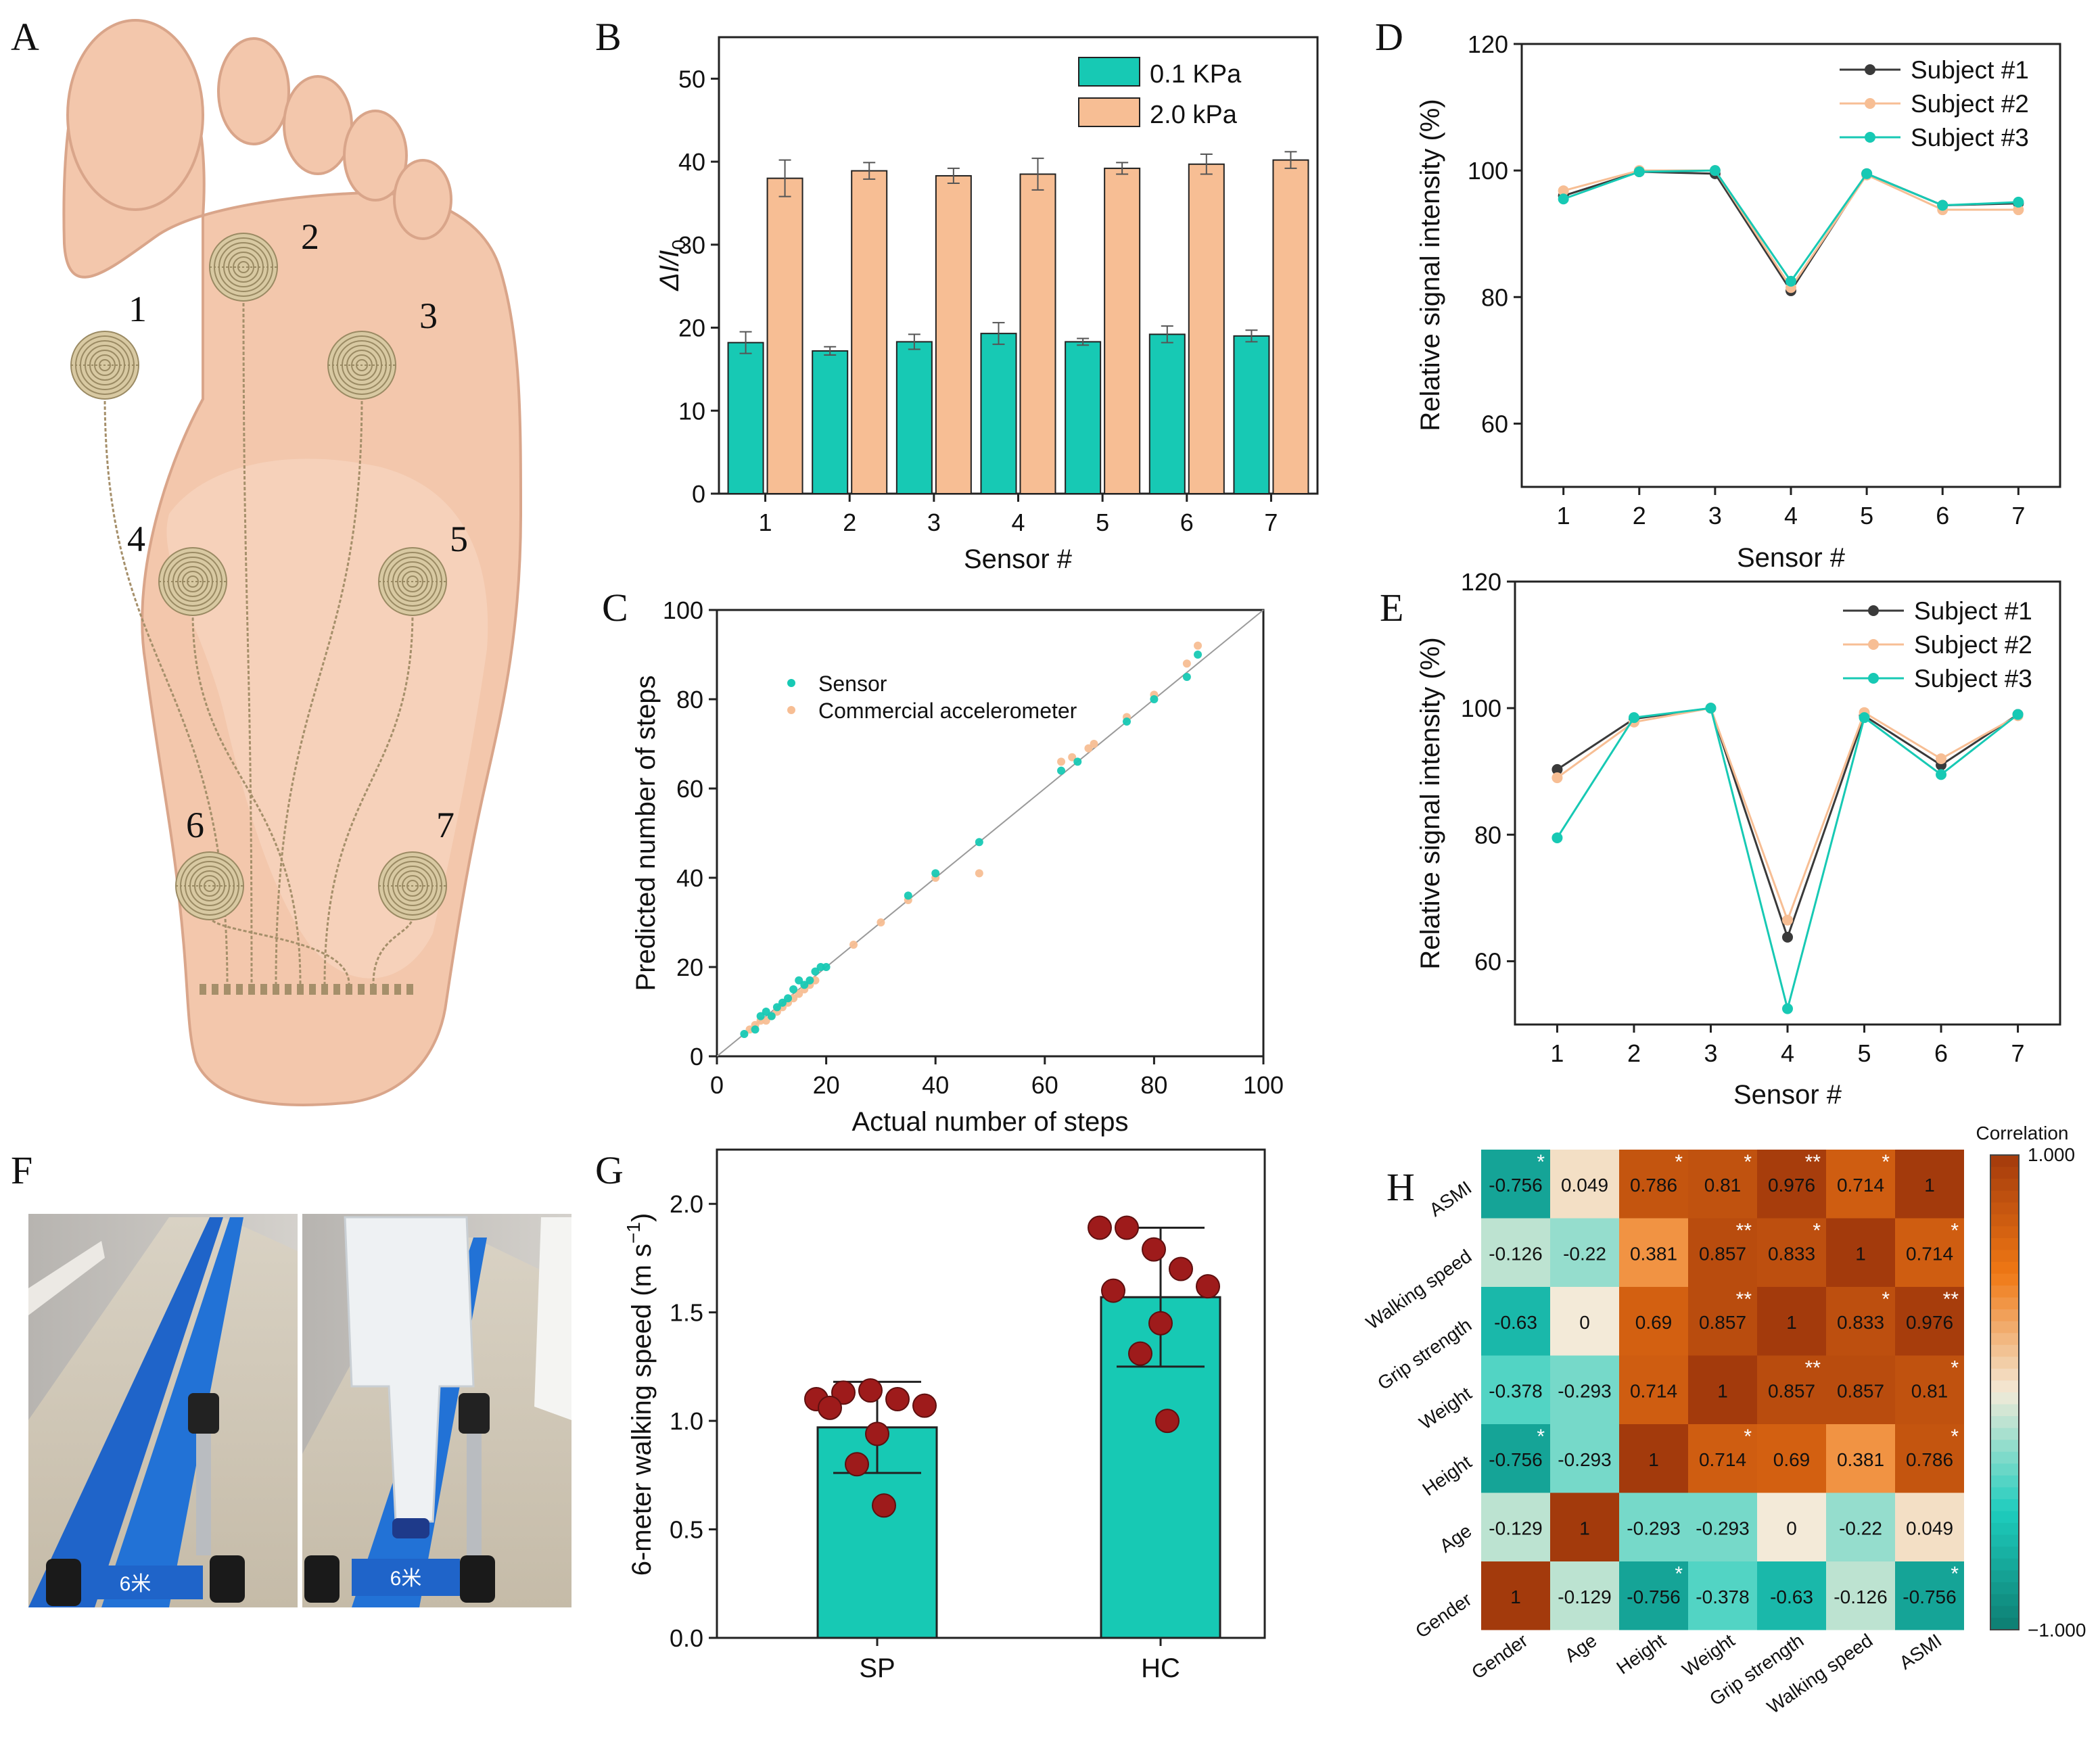 This screenshot has width=2100, height=1742. Describe the element at coordinates (1153, 1085) in the screenshot. I see `panel-c-x-tick-label: 80` at that location.